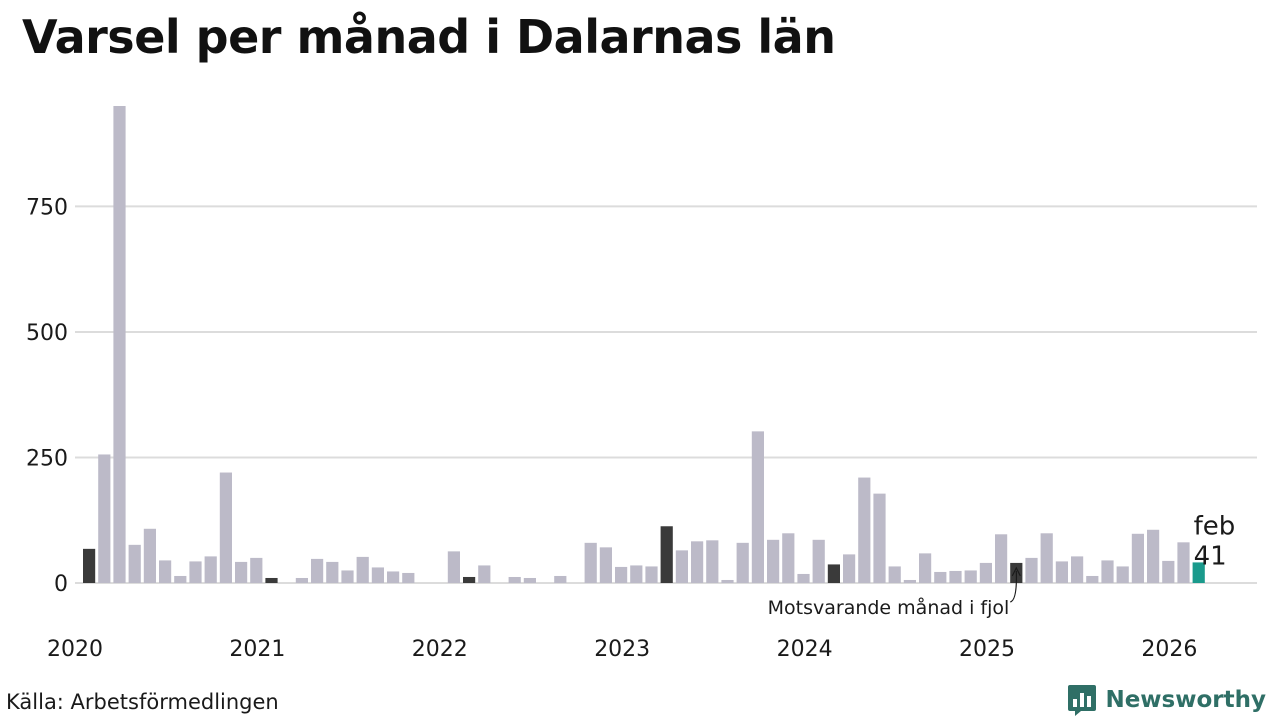 This screenshot has height=720, width=1280. Describe the element at coordinates (257, 649) in the screenshot. I see `x-tick-label: 2021` at that location.